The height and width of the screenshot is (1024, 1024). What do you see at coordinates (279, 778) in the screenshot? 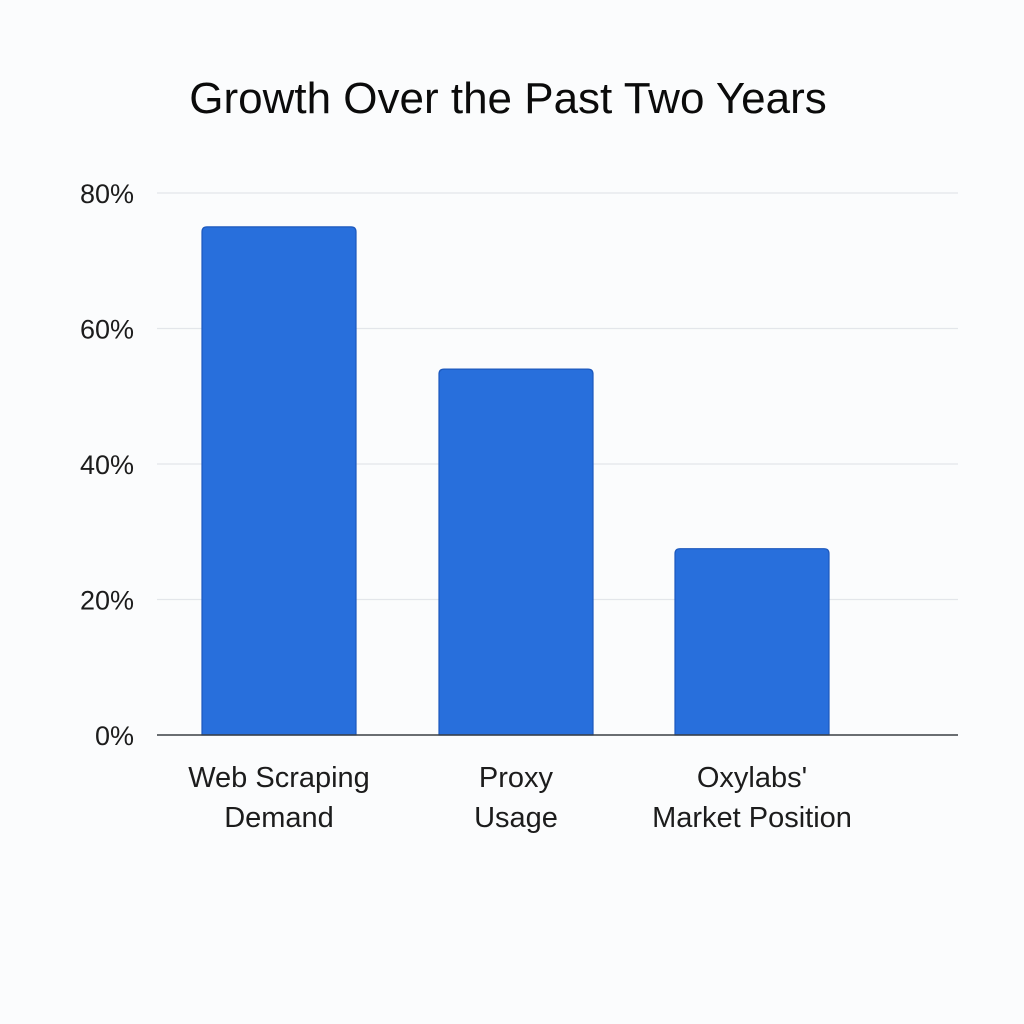
I see `x-category-label: Web Scraping` at bounding box center [279, 778].